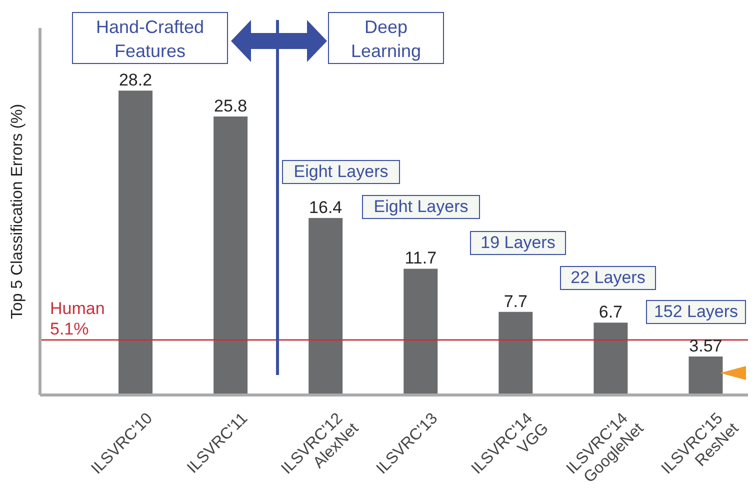 The height and width of the screenshot is (503, 756). What do you see at coordinates (696, 312) in the screenshot?
I see `annotation: 152 Layers` at bounding box center [696, 312].